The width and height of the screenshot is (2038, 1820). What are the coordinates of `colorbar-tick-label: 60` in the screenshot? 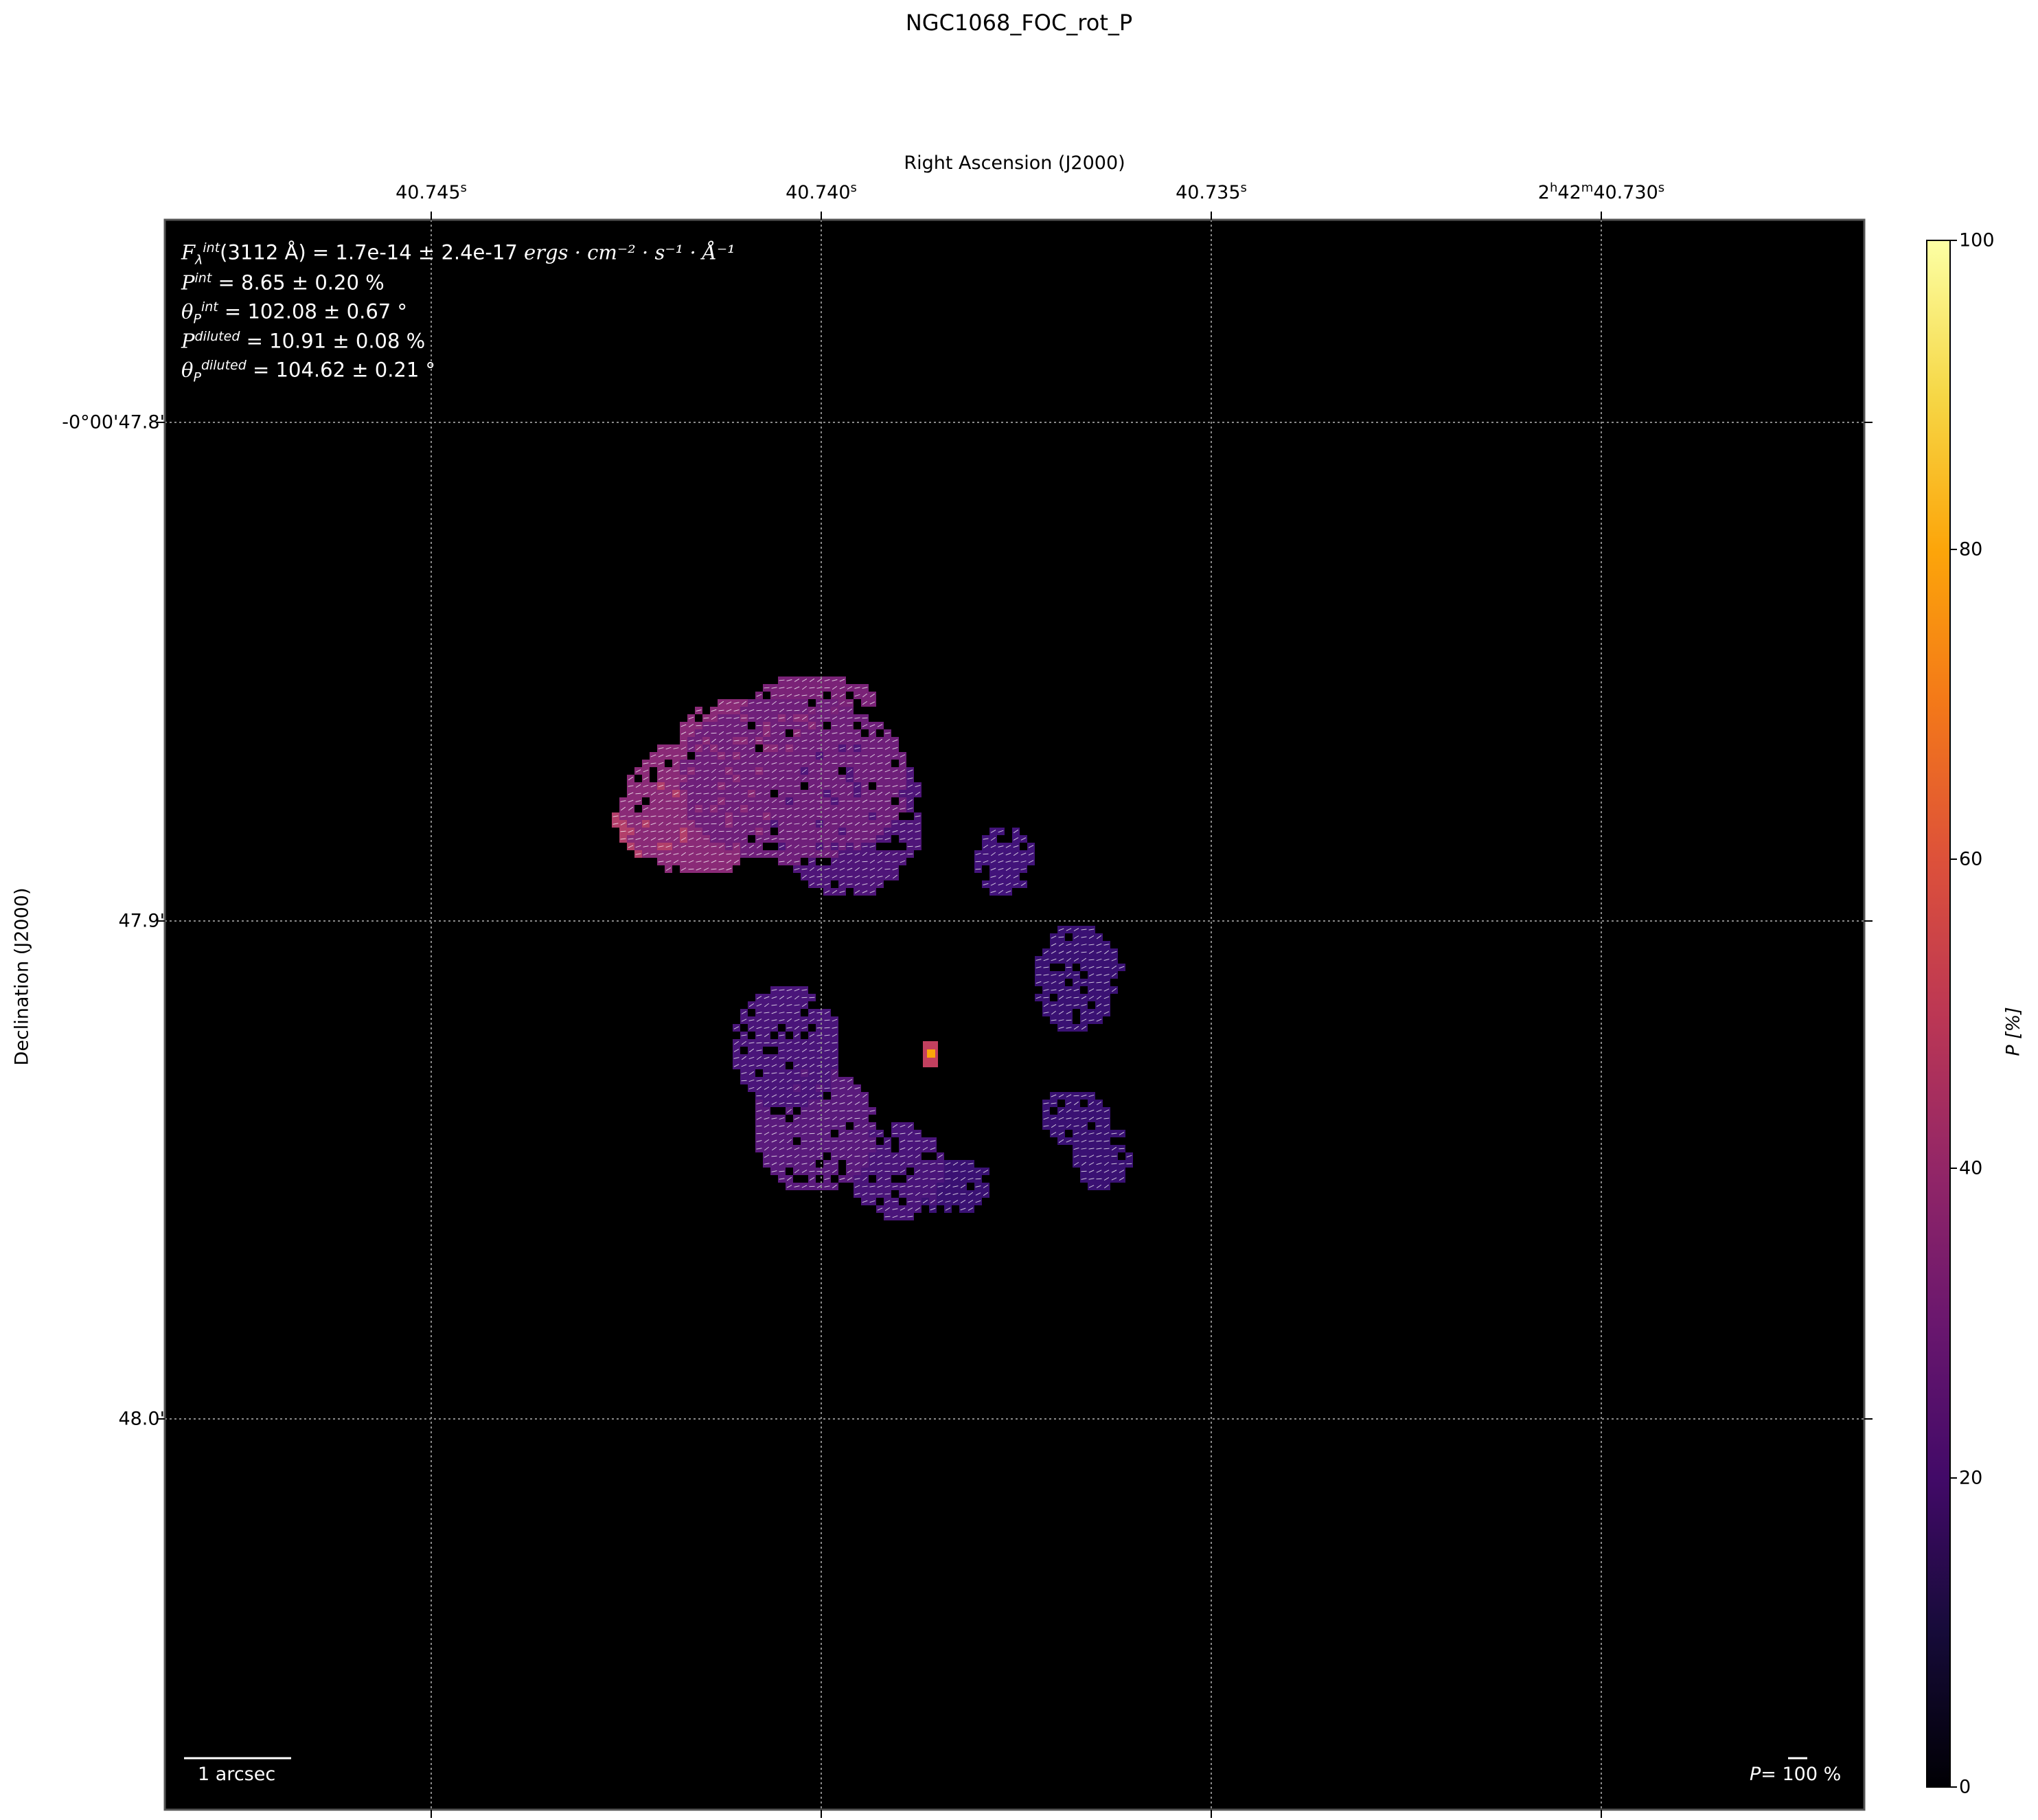 It's located at (1971, 859).